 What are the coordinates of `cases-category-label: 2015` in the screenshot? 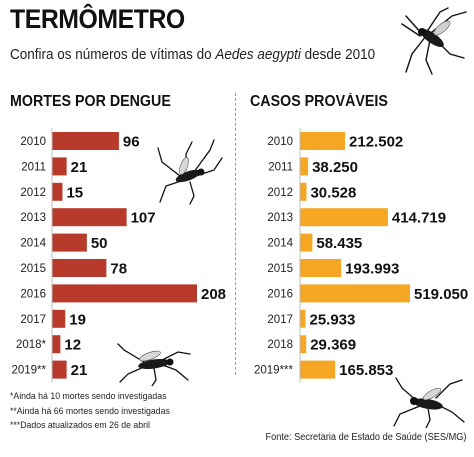 It's located at (280, 269).